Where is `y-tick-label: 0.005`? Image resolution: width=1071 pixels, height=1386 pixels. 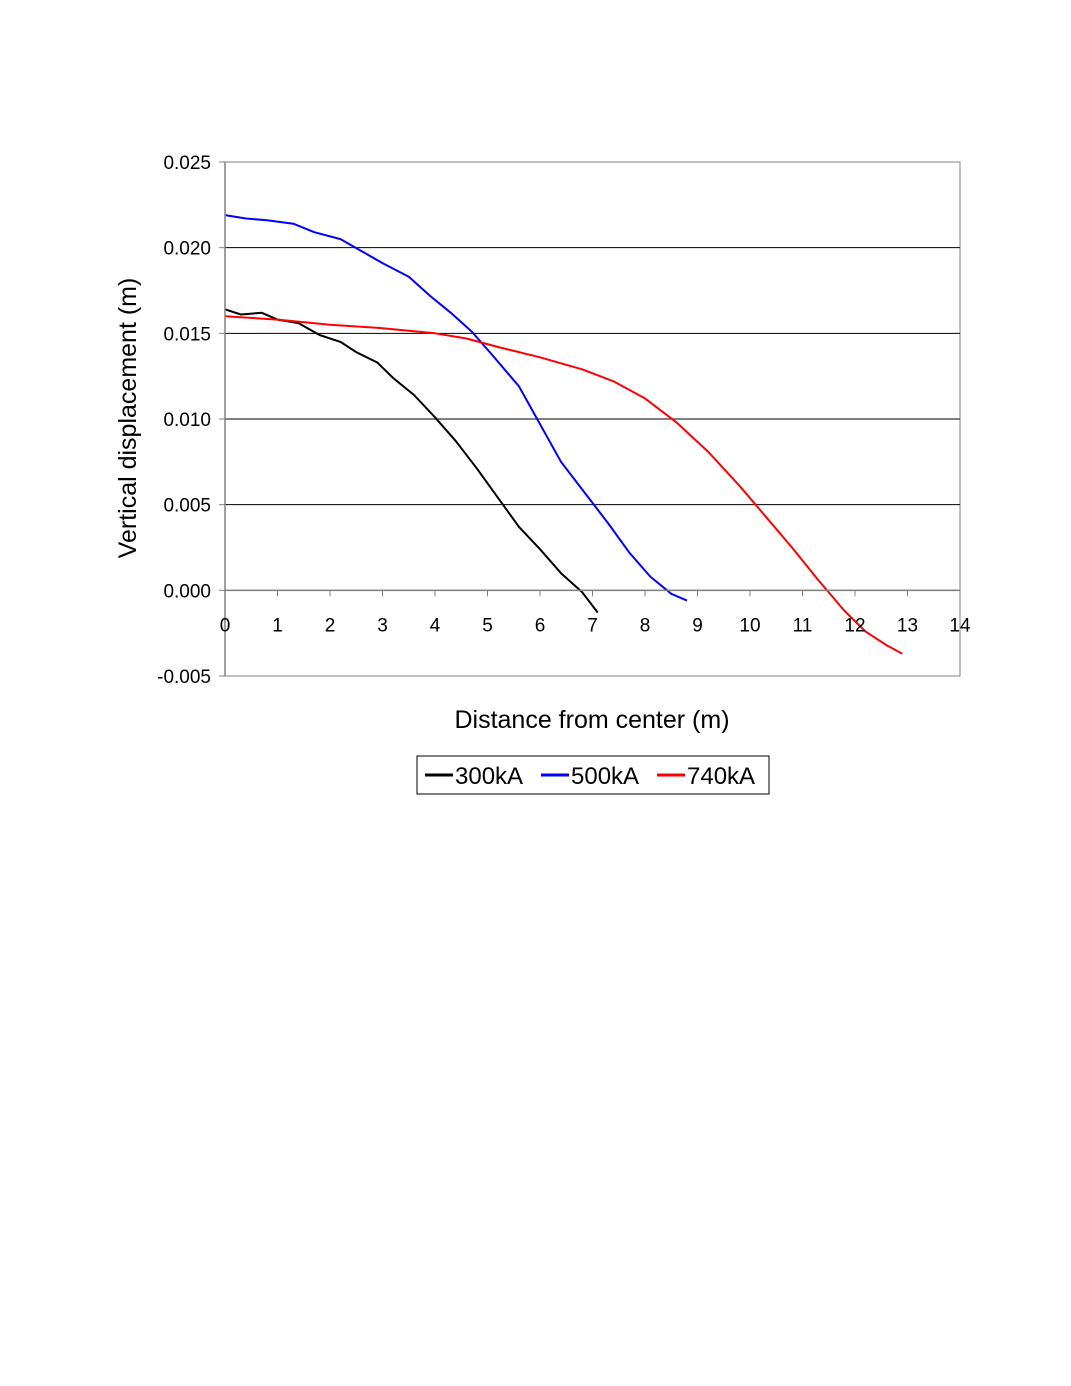
y-tick-label: 0.005 is located at coordinates (187, 506).